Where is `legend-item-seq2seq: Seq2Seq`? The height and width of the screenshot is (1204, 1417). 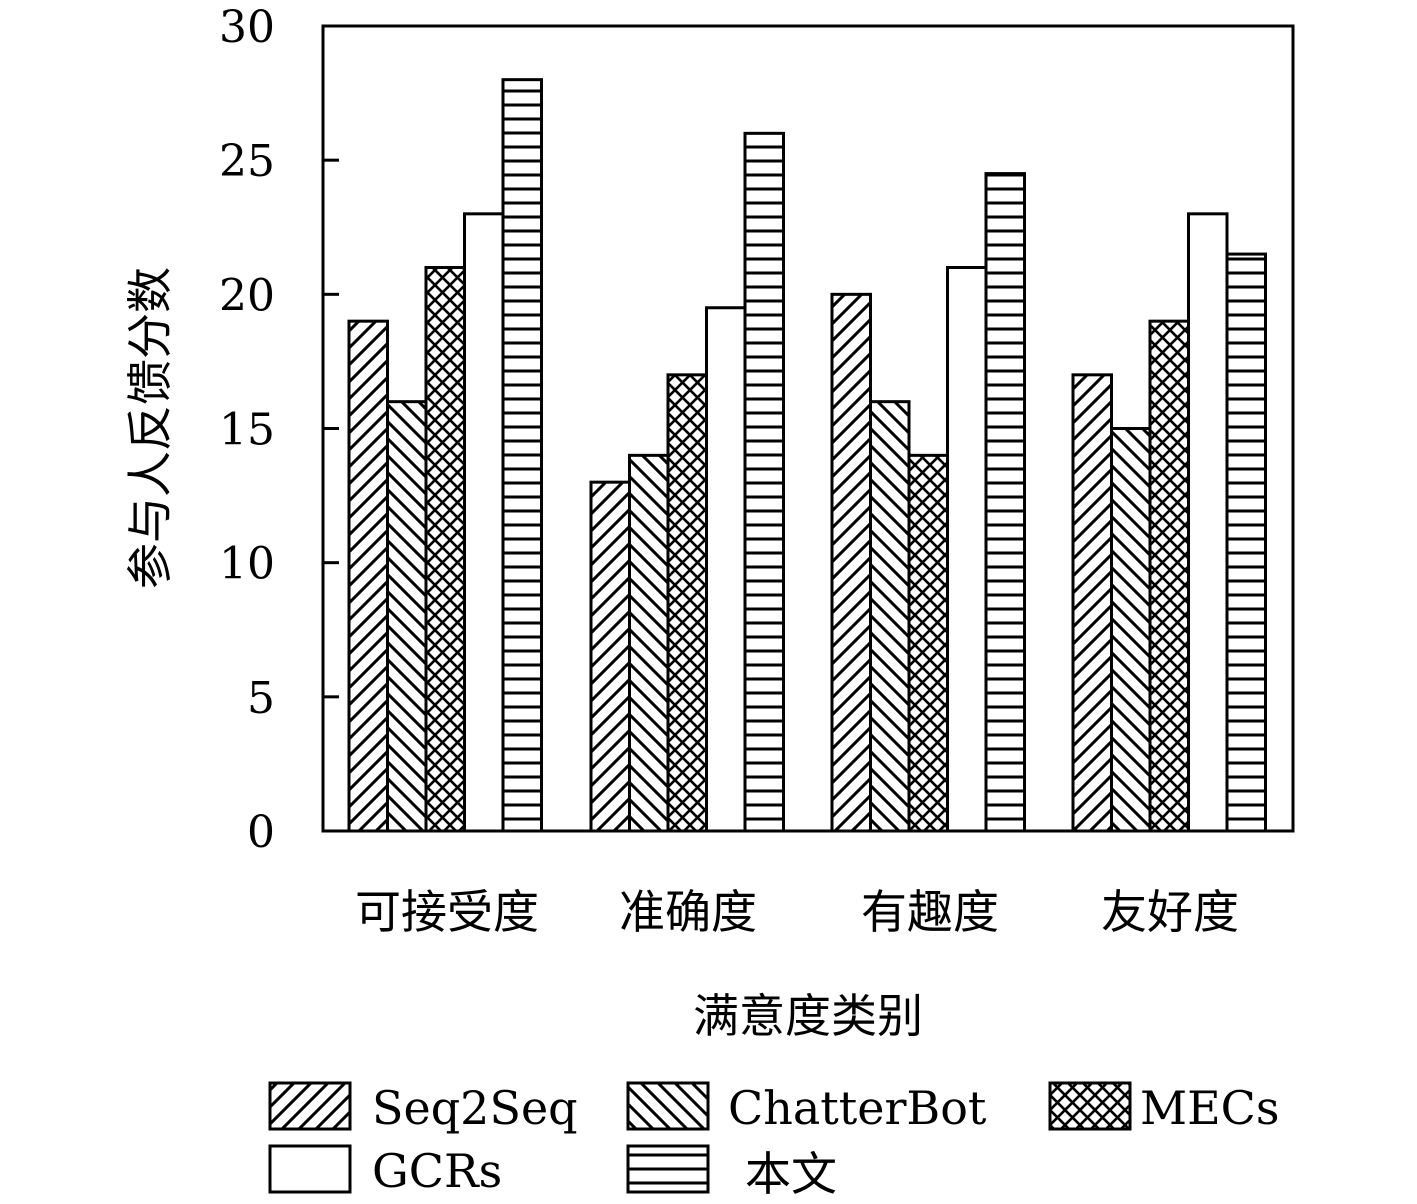
legend-item-seq2seq: Seq2Seq is located at coordinates (423, 1108).